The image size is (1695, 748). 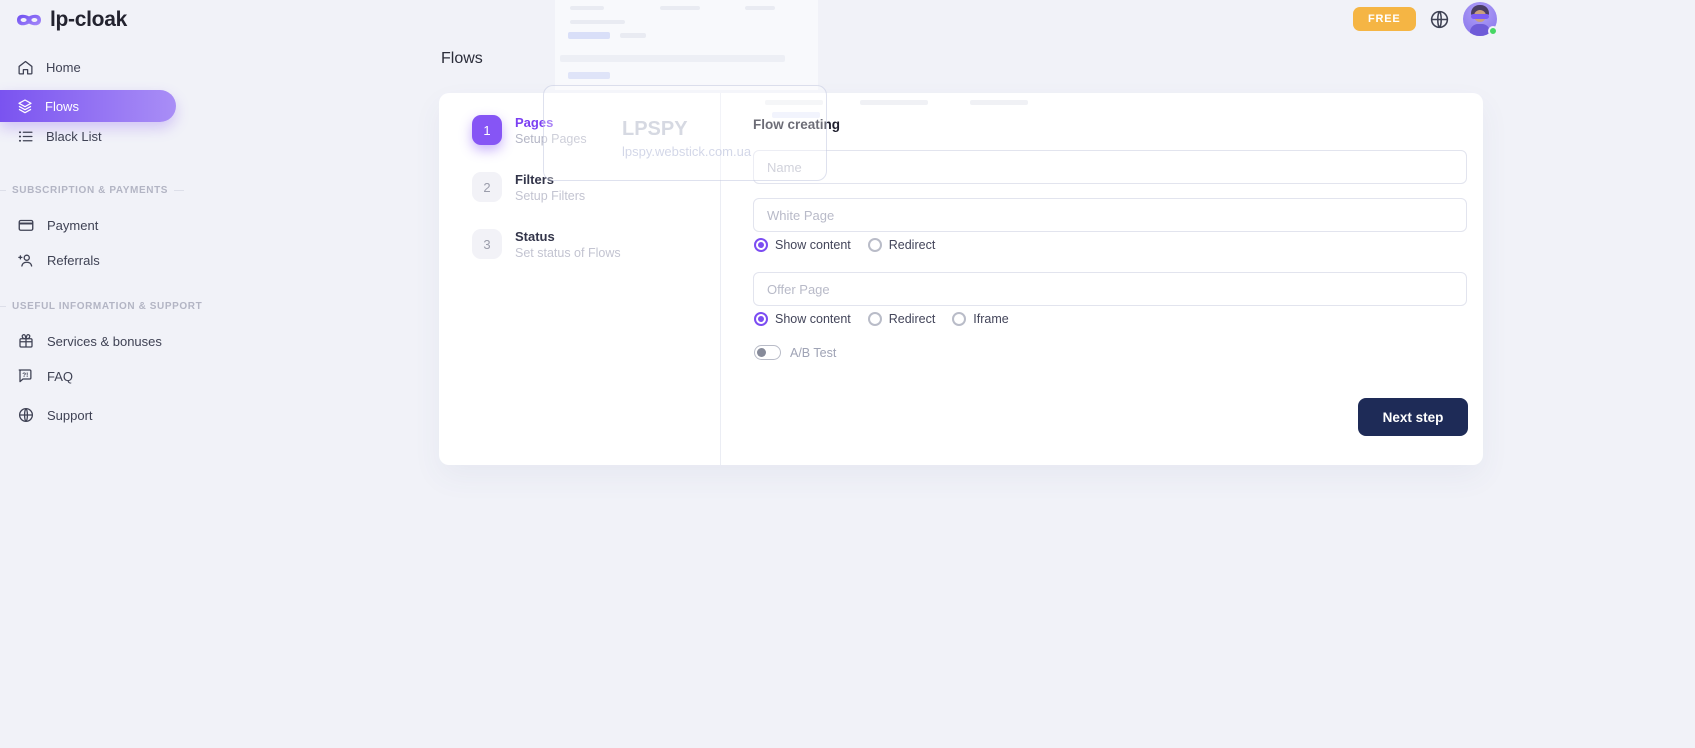 What do you see at coordinates (26, 341) in the screenshot?
I see `gift-icon` at bounding box center [26, 341].